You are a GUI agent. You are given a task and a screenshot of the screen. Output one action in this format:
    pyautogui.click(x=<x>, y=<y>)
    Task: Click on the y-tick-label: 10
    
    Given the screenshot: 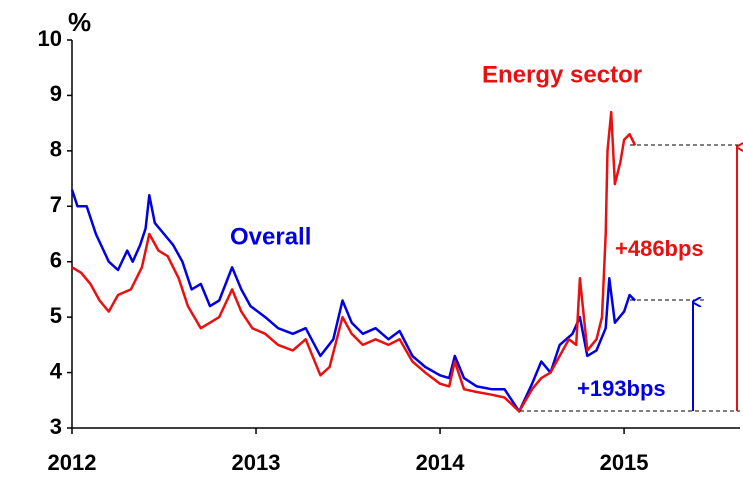 What is the action you would take?
    pyautogui.click(x=50, y=38)
    